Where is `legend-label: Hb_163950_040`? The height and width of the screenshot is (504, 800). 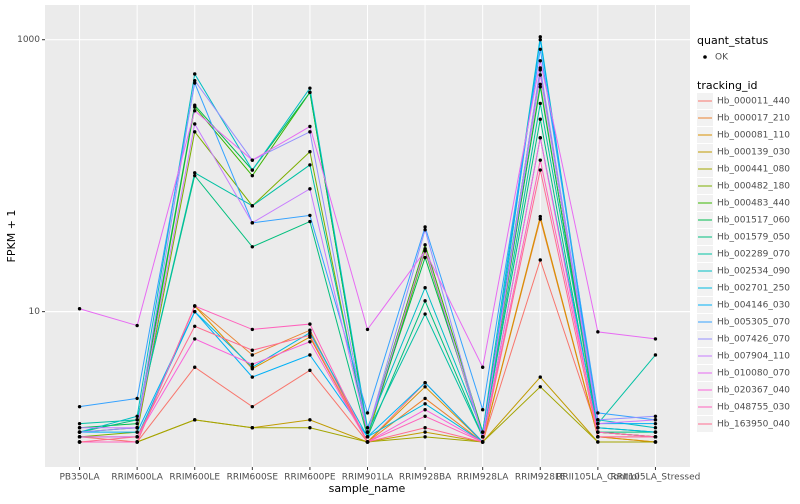
legend-label: Hb_163950_040 is located at coordinates (753, 425).